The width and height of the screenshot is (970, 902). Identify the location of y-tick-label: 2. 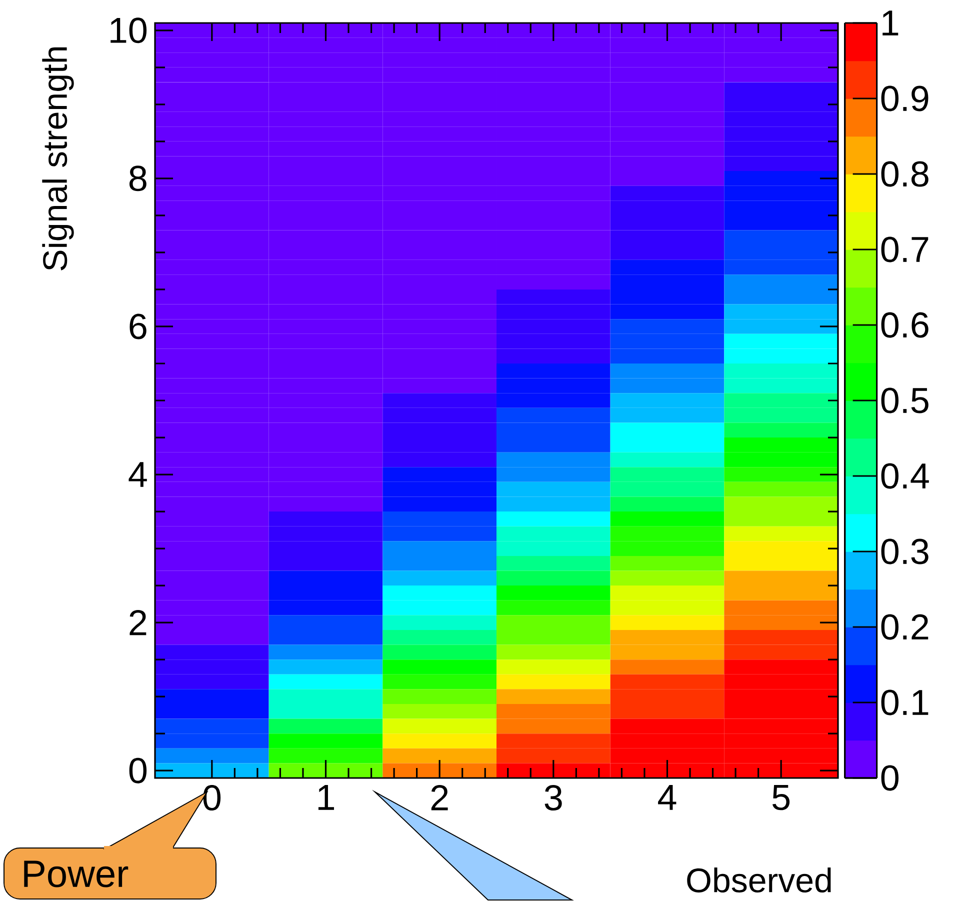
(138, 623).